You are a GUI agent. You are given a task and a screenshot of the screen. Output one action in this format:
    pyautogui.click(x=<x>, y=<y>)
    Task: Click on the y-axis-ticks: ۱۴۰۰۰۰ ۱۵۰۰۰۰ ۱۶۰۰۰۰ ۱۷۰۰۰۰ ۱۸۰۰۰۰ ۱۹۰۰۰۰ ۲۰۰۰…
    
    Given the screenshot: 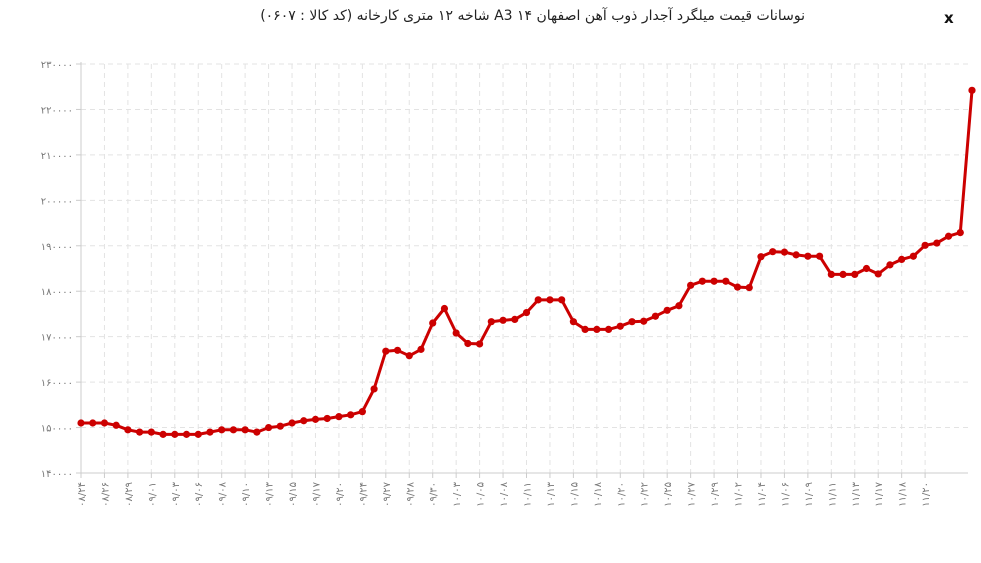 What is the action you would take?
    pyautogui.click(x=61, y=270)
    